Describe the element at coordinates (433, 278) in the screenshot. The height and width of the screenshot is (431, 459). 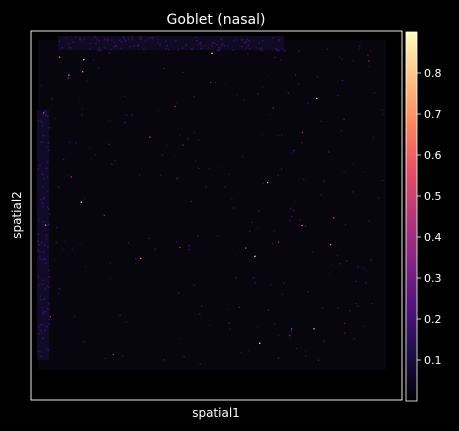
I see `colorbar-tick-label: 0.3` at that location.